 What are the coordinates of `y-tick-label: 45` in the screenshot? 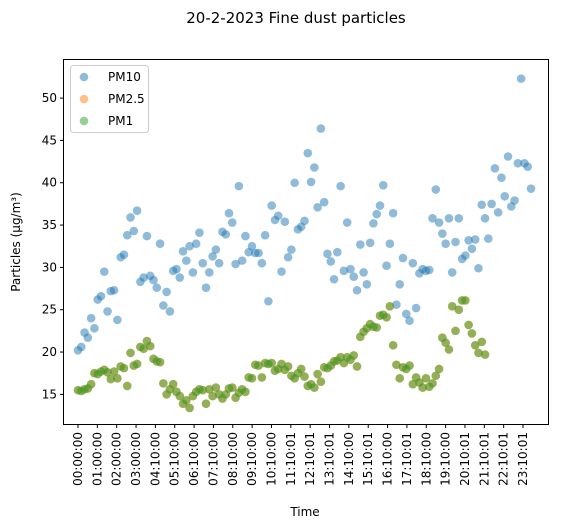 It's located at (49, 140).